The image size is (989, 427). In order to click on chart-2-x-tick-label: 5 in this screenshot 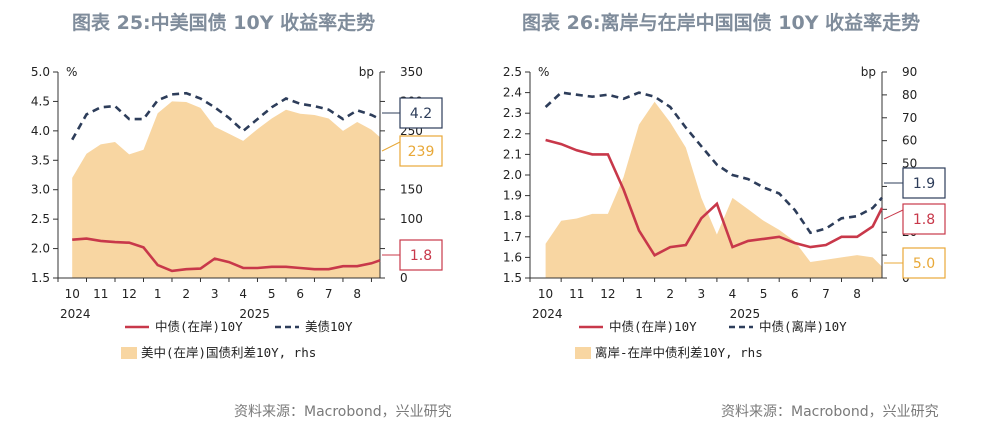, I will do `click(764, 294)`.